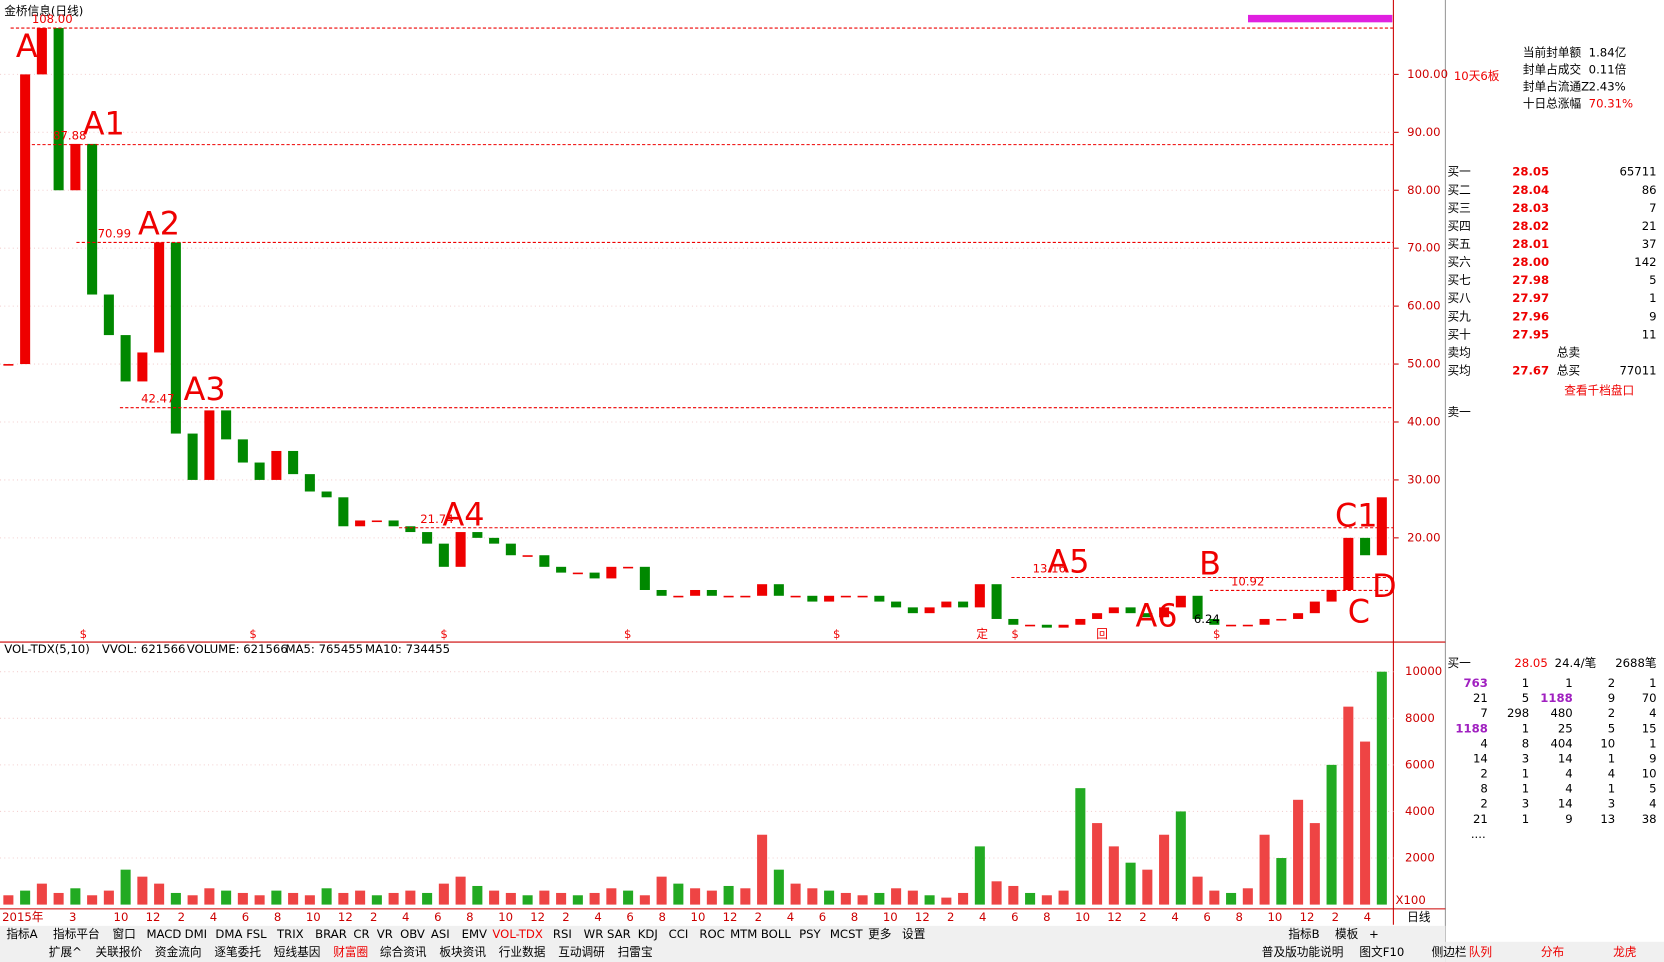 The height and width of the screenshot is (962, 1664). I want to click on toolbar-tab: PSY, so click(810, 934).